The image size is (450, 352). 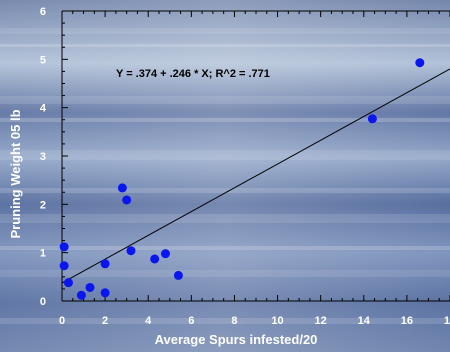 I want to click on y-tick-label: 1, so click(x=43, y=254).